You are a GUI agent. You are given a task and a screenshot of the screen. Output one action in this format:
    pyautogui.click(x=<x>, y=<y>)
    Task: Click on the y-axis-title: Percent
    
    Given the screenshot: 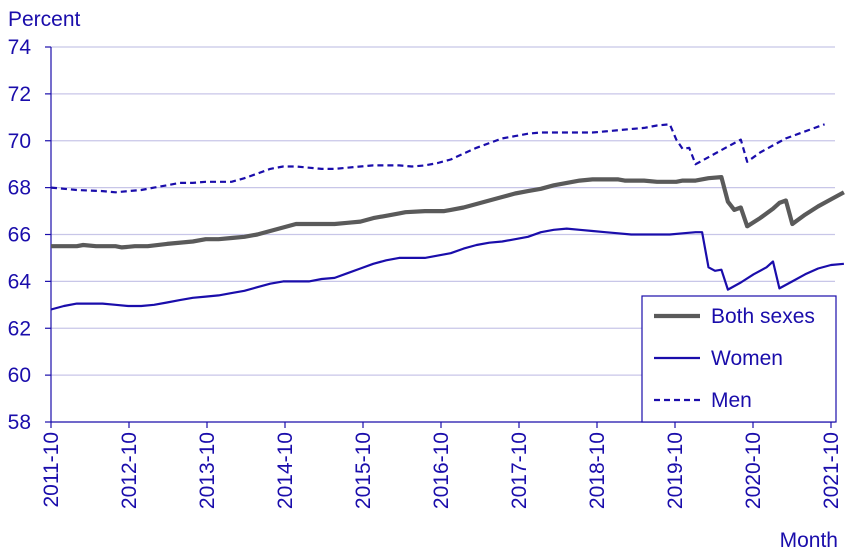 What is the action you would take?
    pyautogui.click(x=44, y=19)
    